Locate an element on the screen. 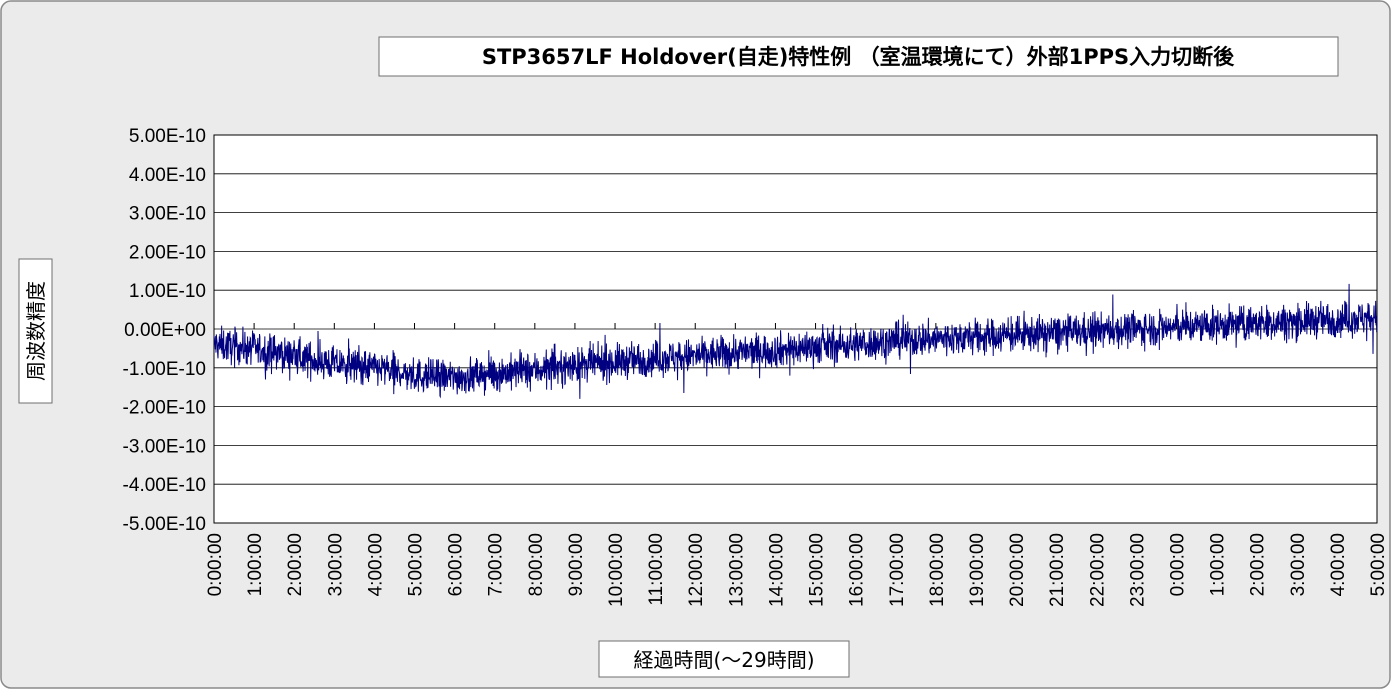  x-tick-label: 16:00:00 is located at coordinates (857, 570).